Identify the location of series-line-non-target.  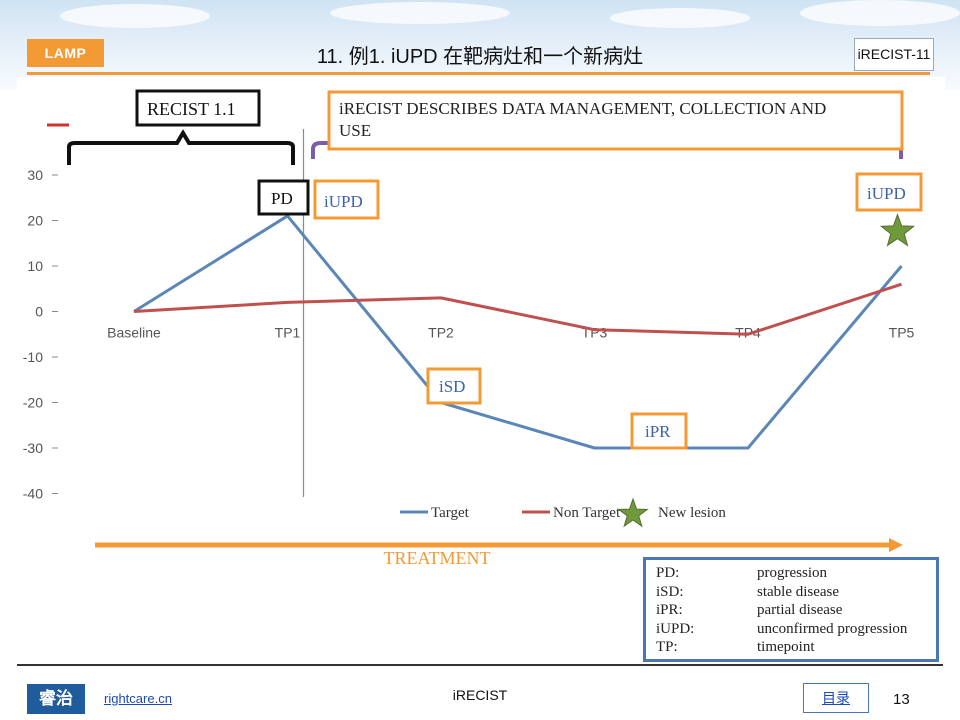
(517, 309).